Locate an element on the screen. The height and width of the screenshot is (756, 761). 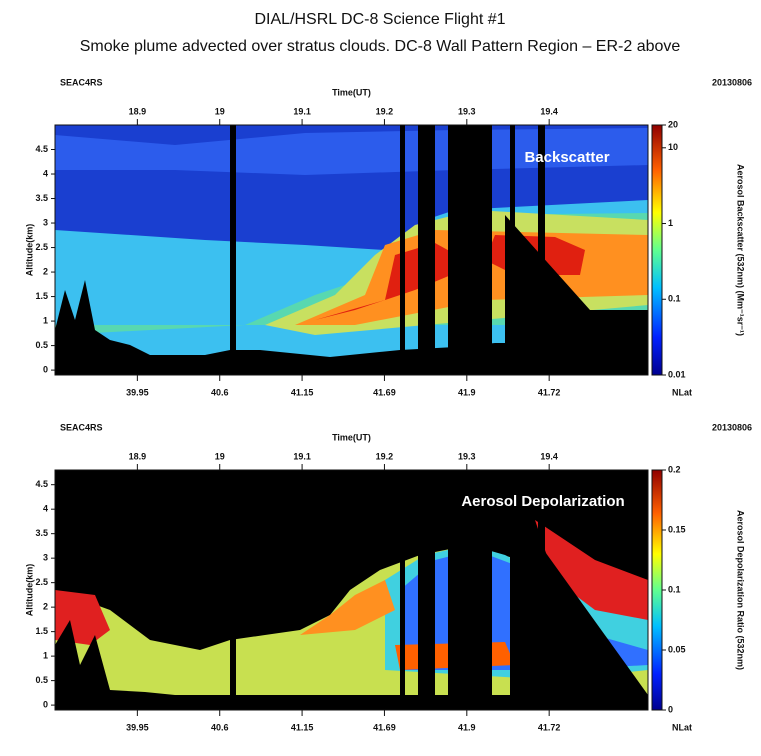
annotation: Backscatter is located at coordinates (566, 157).